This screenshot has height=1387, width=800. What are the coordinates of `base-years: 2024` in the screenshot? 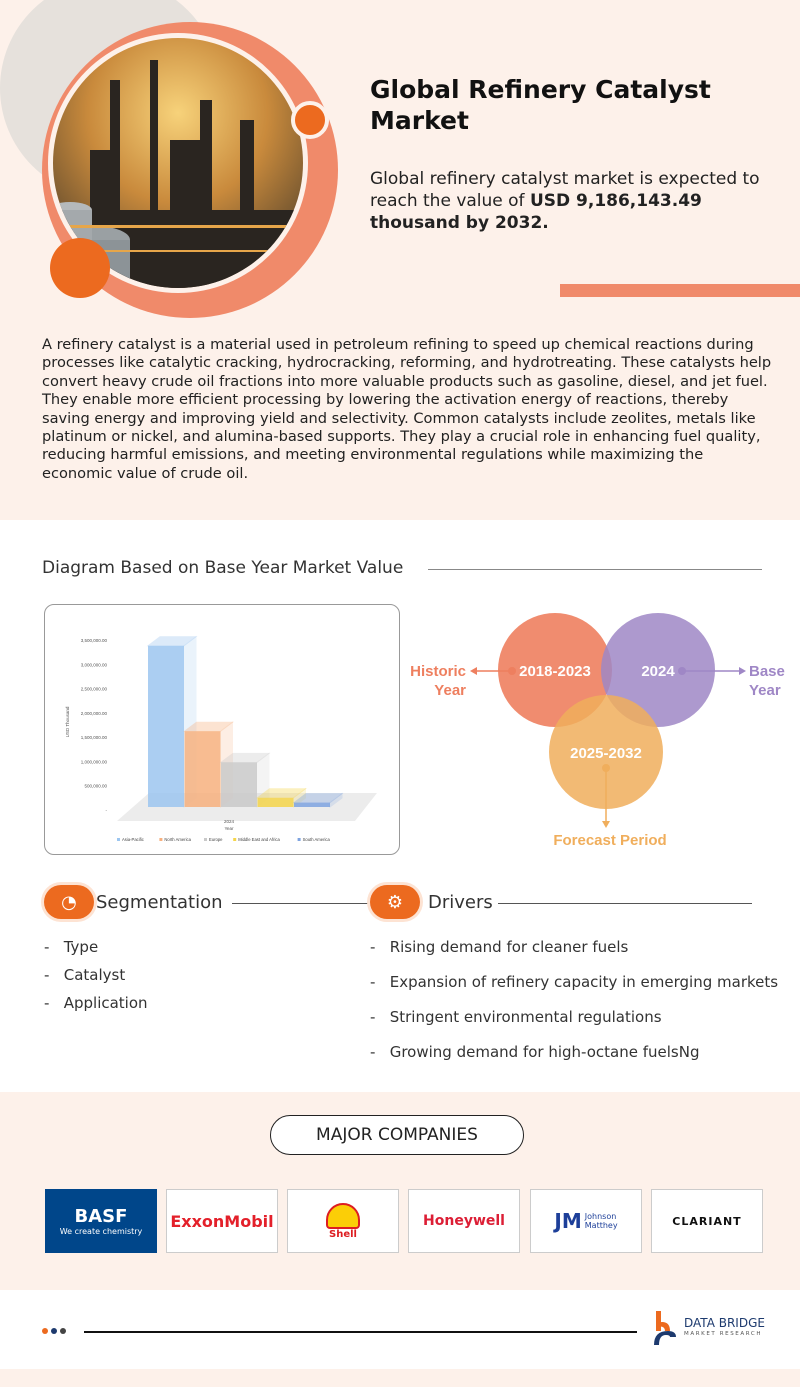 It's located at (658, 671).